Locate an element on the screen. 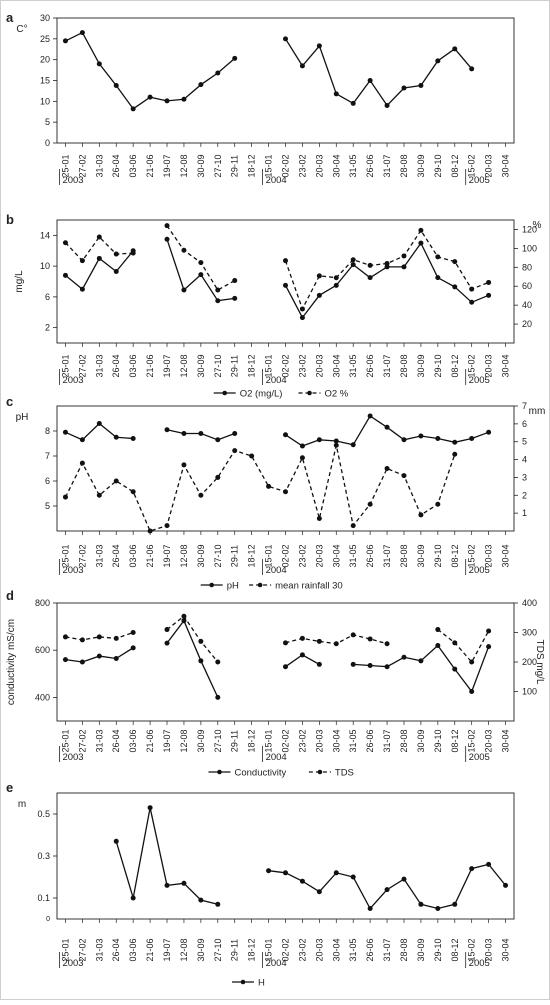 Image resolution: width=550 pixels, height=1005 pixels. y-tick-label: 25 is located at coordinates (45, 39).